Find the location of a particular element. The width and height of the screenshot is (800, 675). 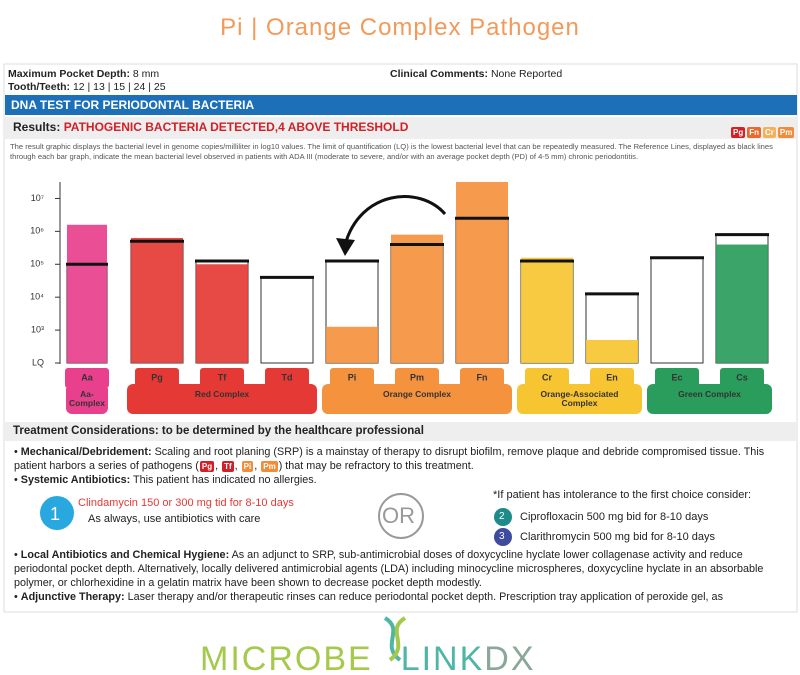

option-number: 1 is located at coordinates (55, 514).